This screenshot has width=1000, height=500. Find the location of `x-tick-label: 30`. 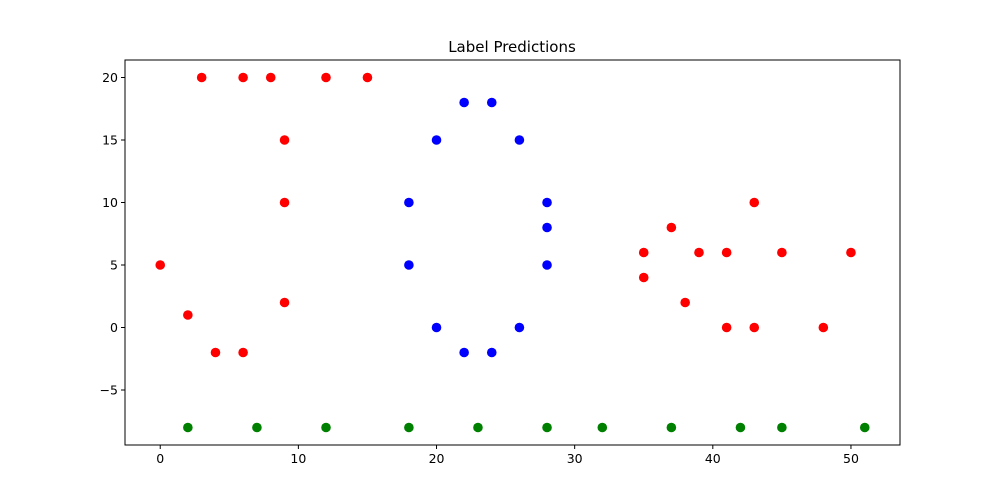

x-tick-label: 30 is located at coordinates (575, 458).